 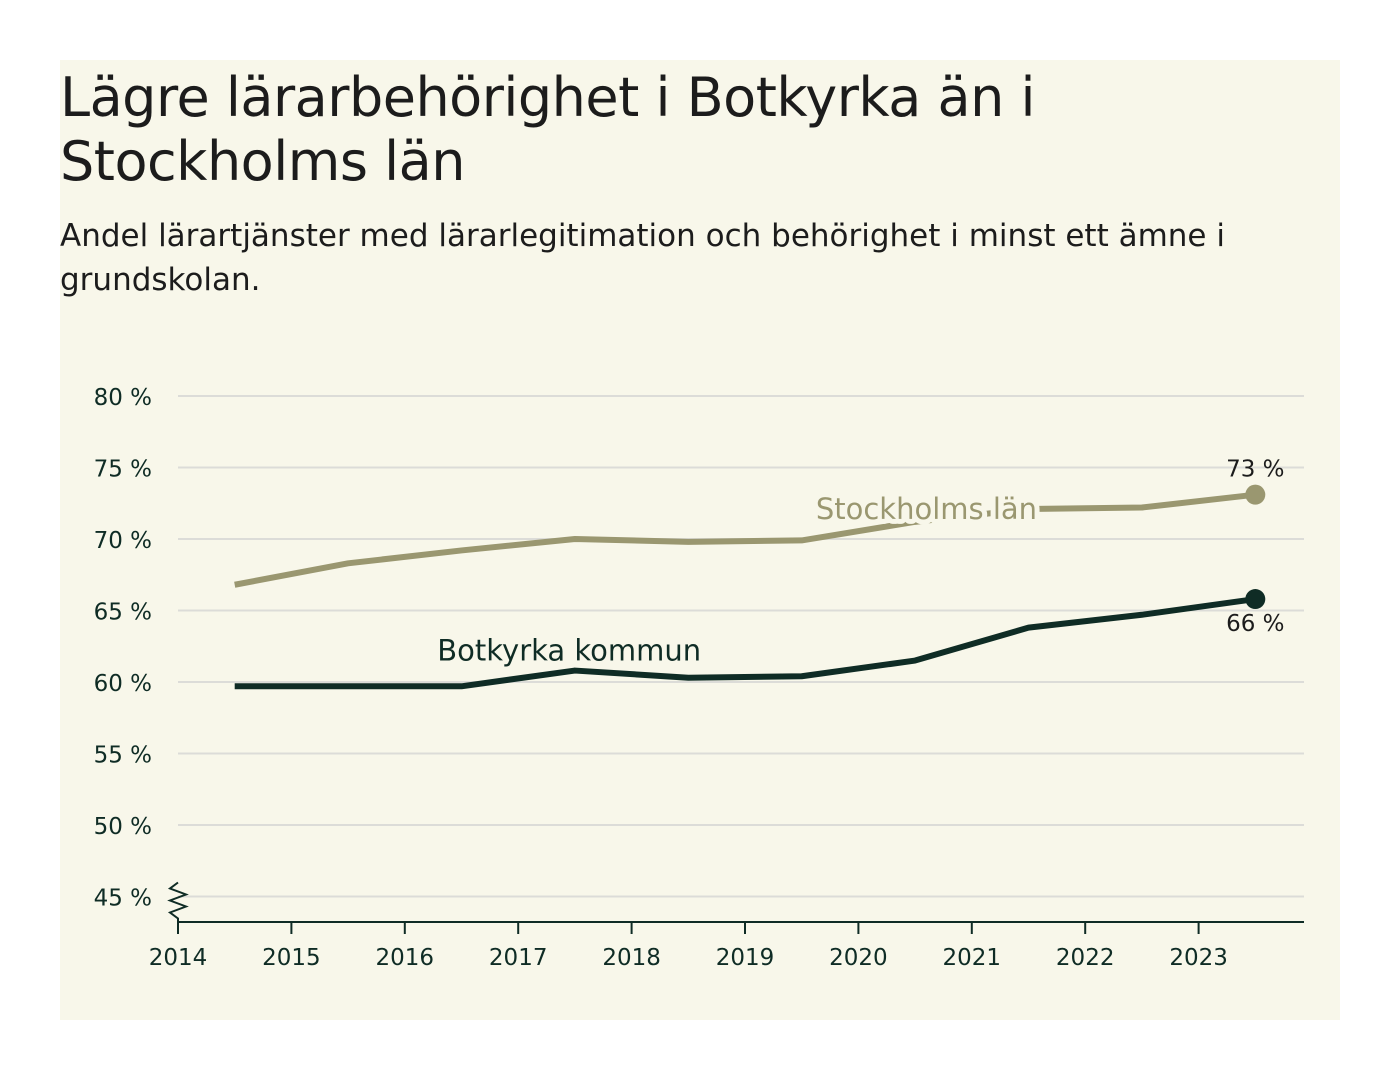 I want to click on x-tick-label: 2022, so click(x=1085, y=958).